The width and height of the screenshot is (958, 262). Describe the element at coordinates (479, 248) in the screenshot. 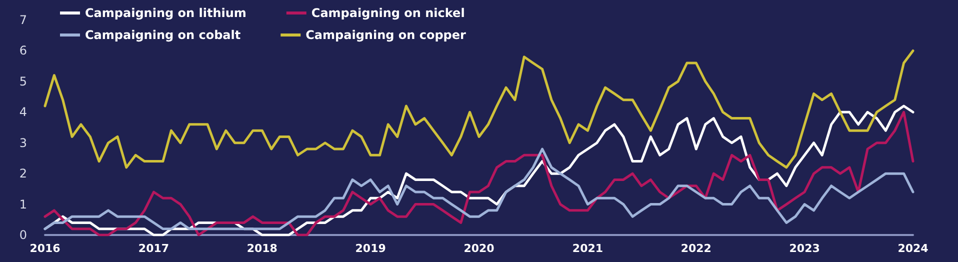

I see `x-tick-label: 2020` at that location.